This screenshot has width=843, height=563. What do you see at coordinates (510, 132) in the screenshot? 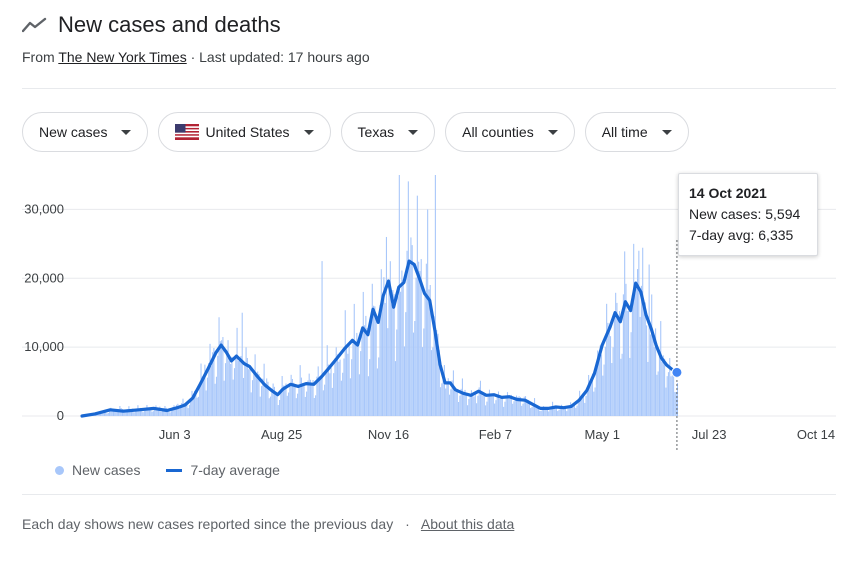
I see `county-dropdown: All counties` at bounding box center [510, 132].